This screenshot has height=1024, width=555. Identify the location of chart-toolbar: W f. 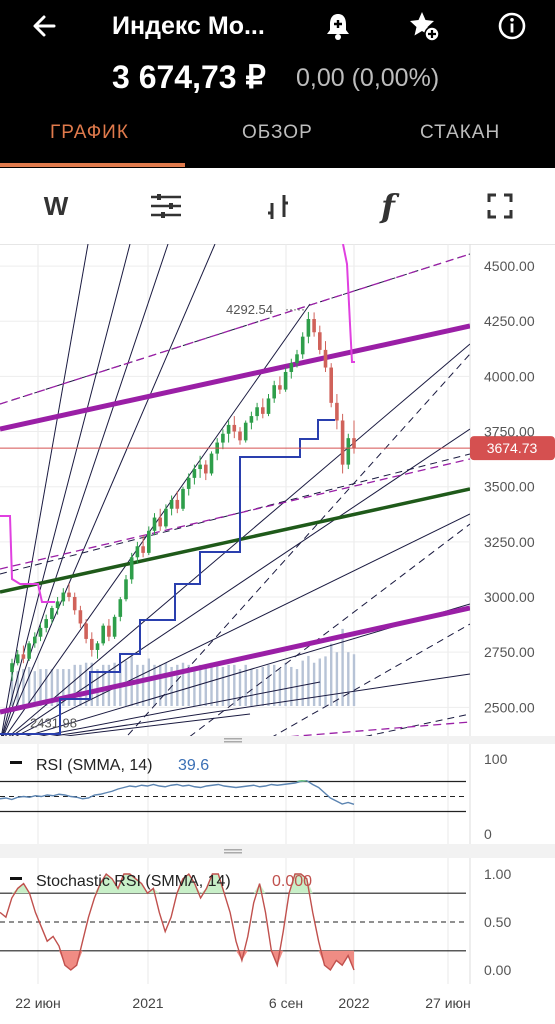
(277, 206).